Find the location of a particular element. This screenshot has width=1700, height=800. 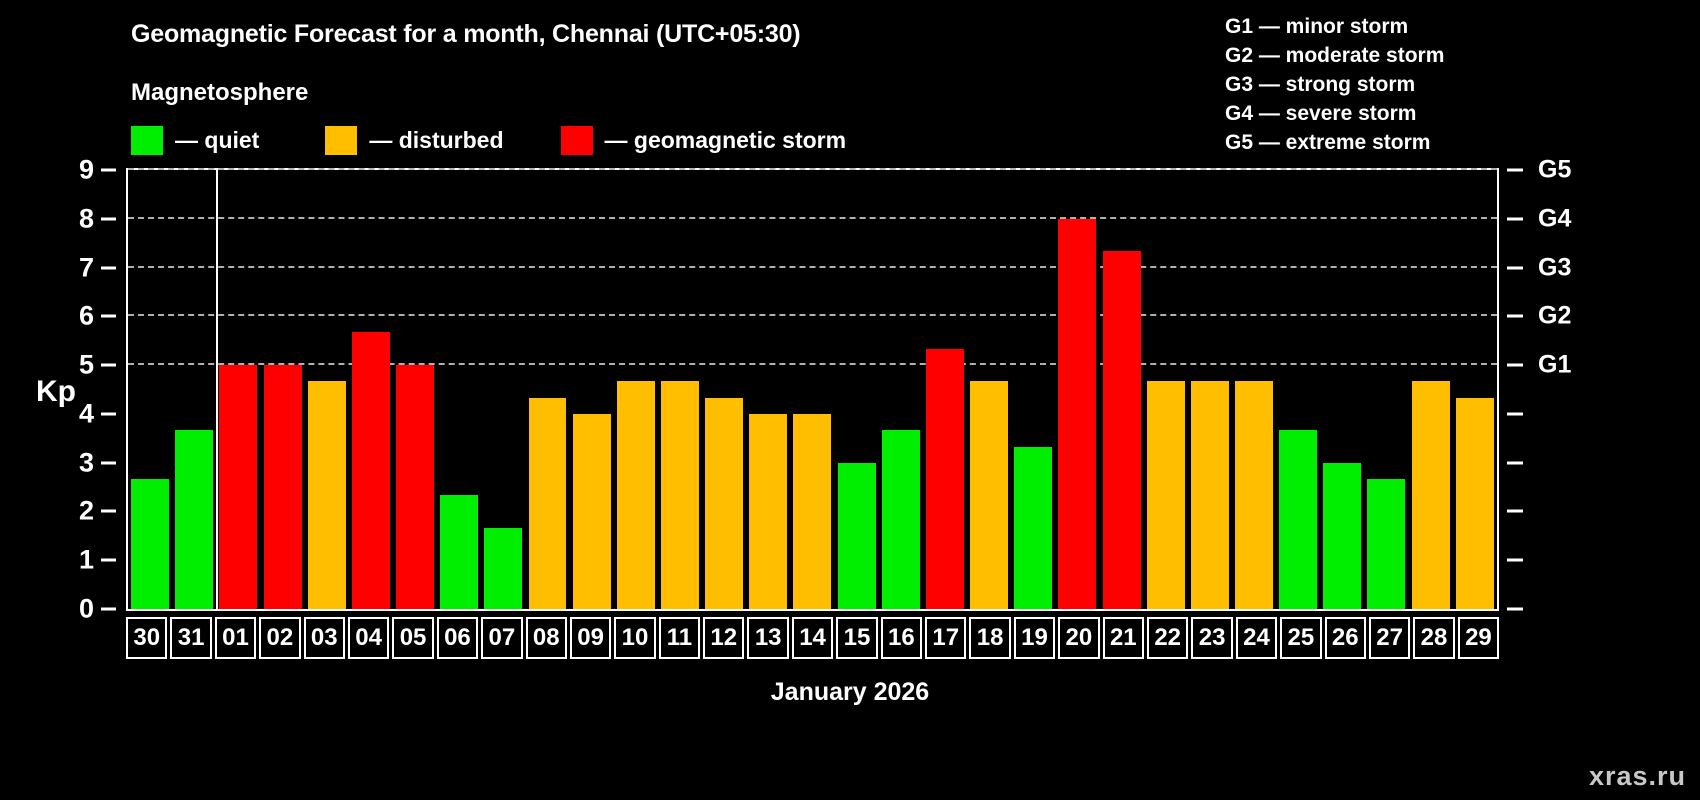

watermark: xras.ru is located at coordinates (1637, 776).